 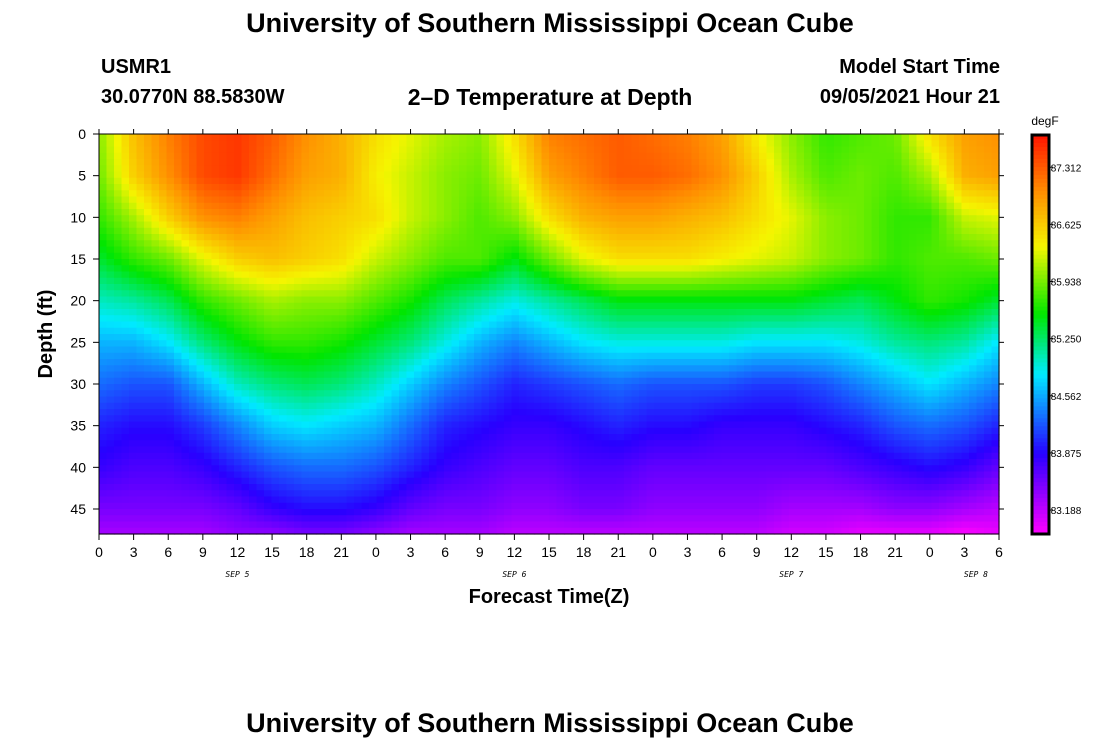 What do you see at coordinates (136, 67) in the screenshot?
I see `station-id: USMR1` at bounding box center [136, 67].